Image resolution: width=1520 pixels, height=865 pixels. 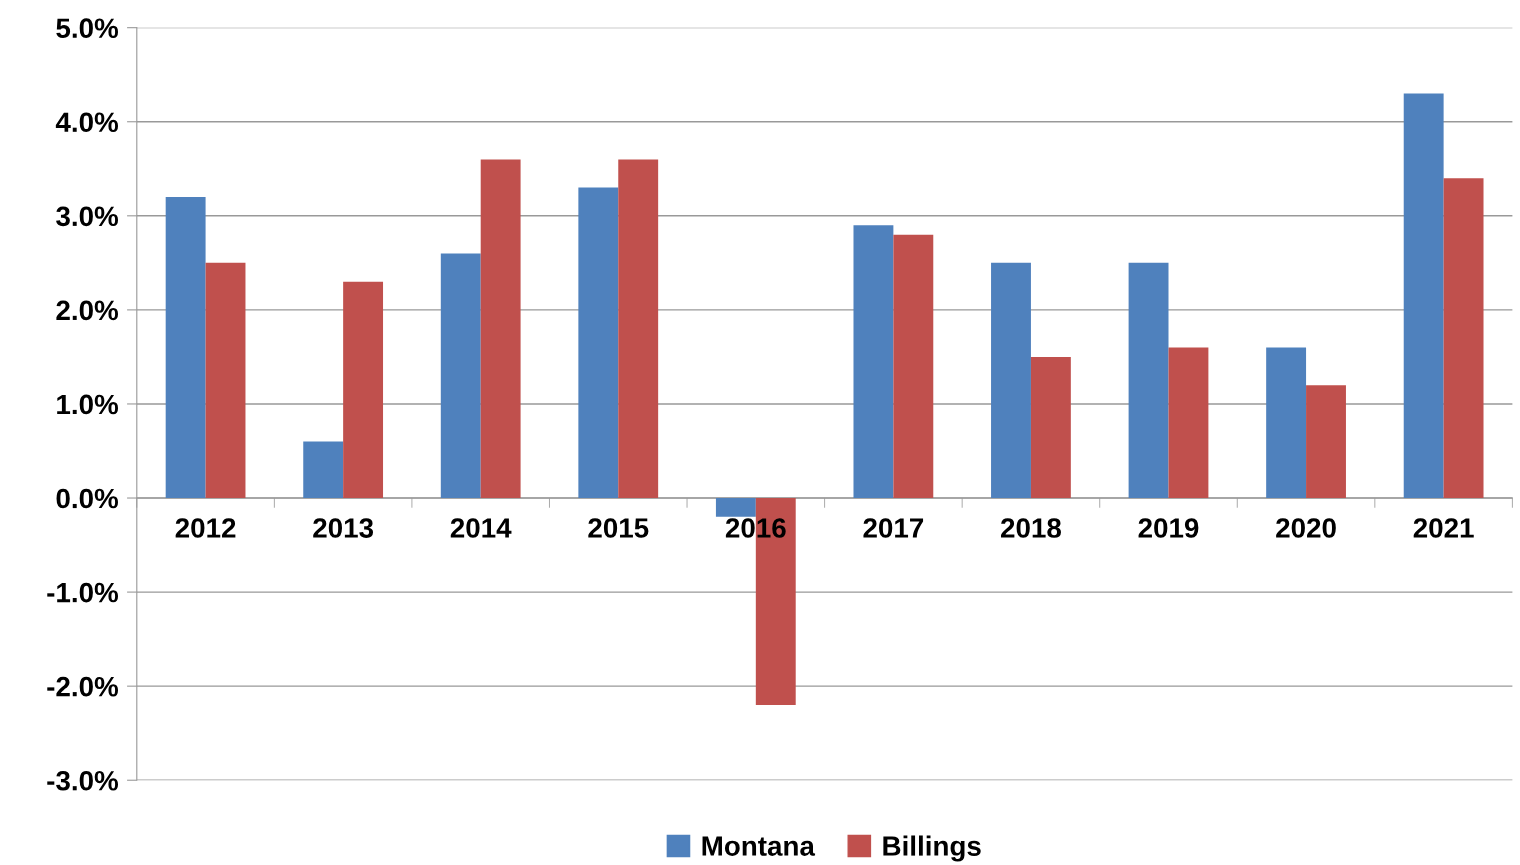 What do you see at coordinates (755, 528) in the screenshot?
I see `x-tick-label: 2016` at bounding box center [755, 528].